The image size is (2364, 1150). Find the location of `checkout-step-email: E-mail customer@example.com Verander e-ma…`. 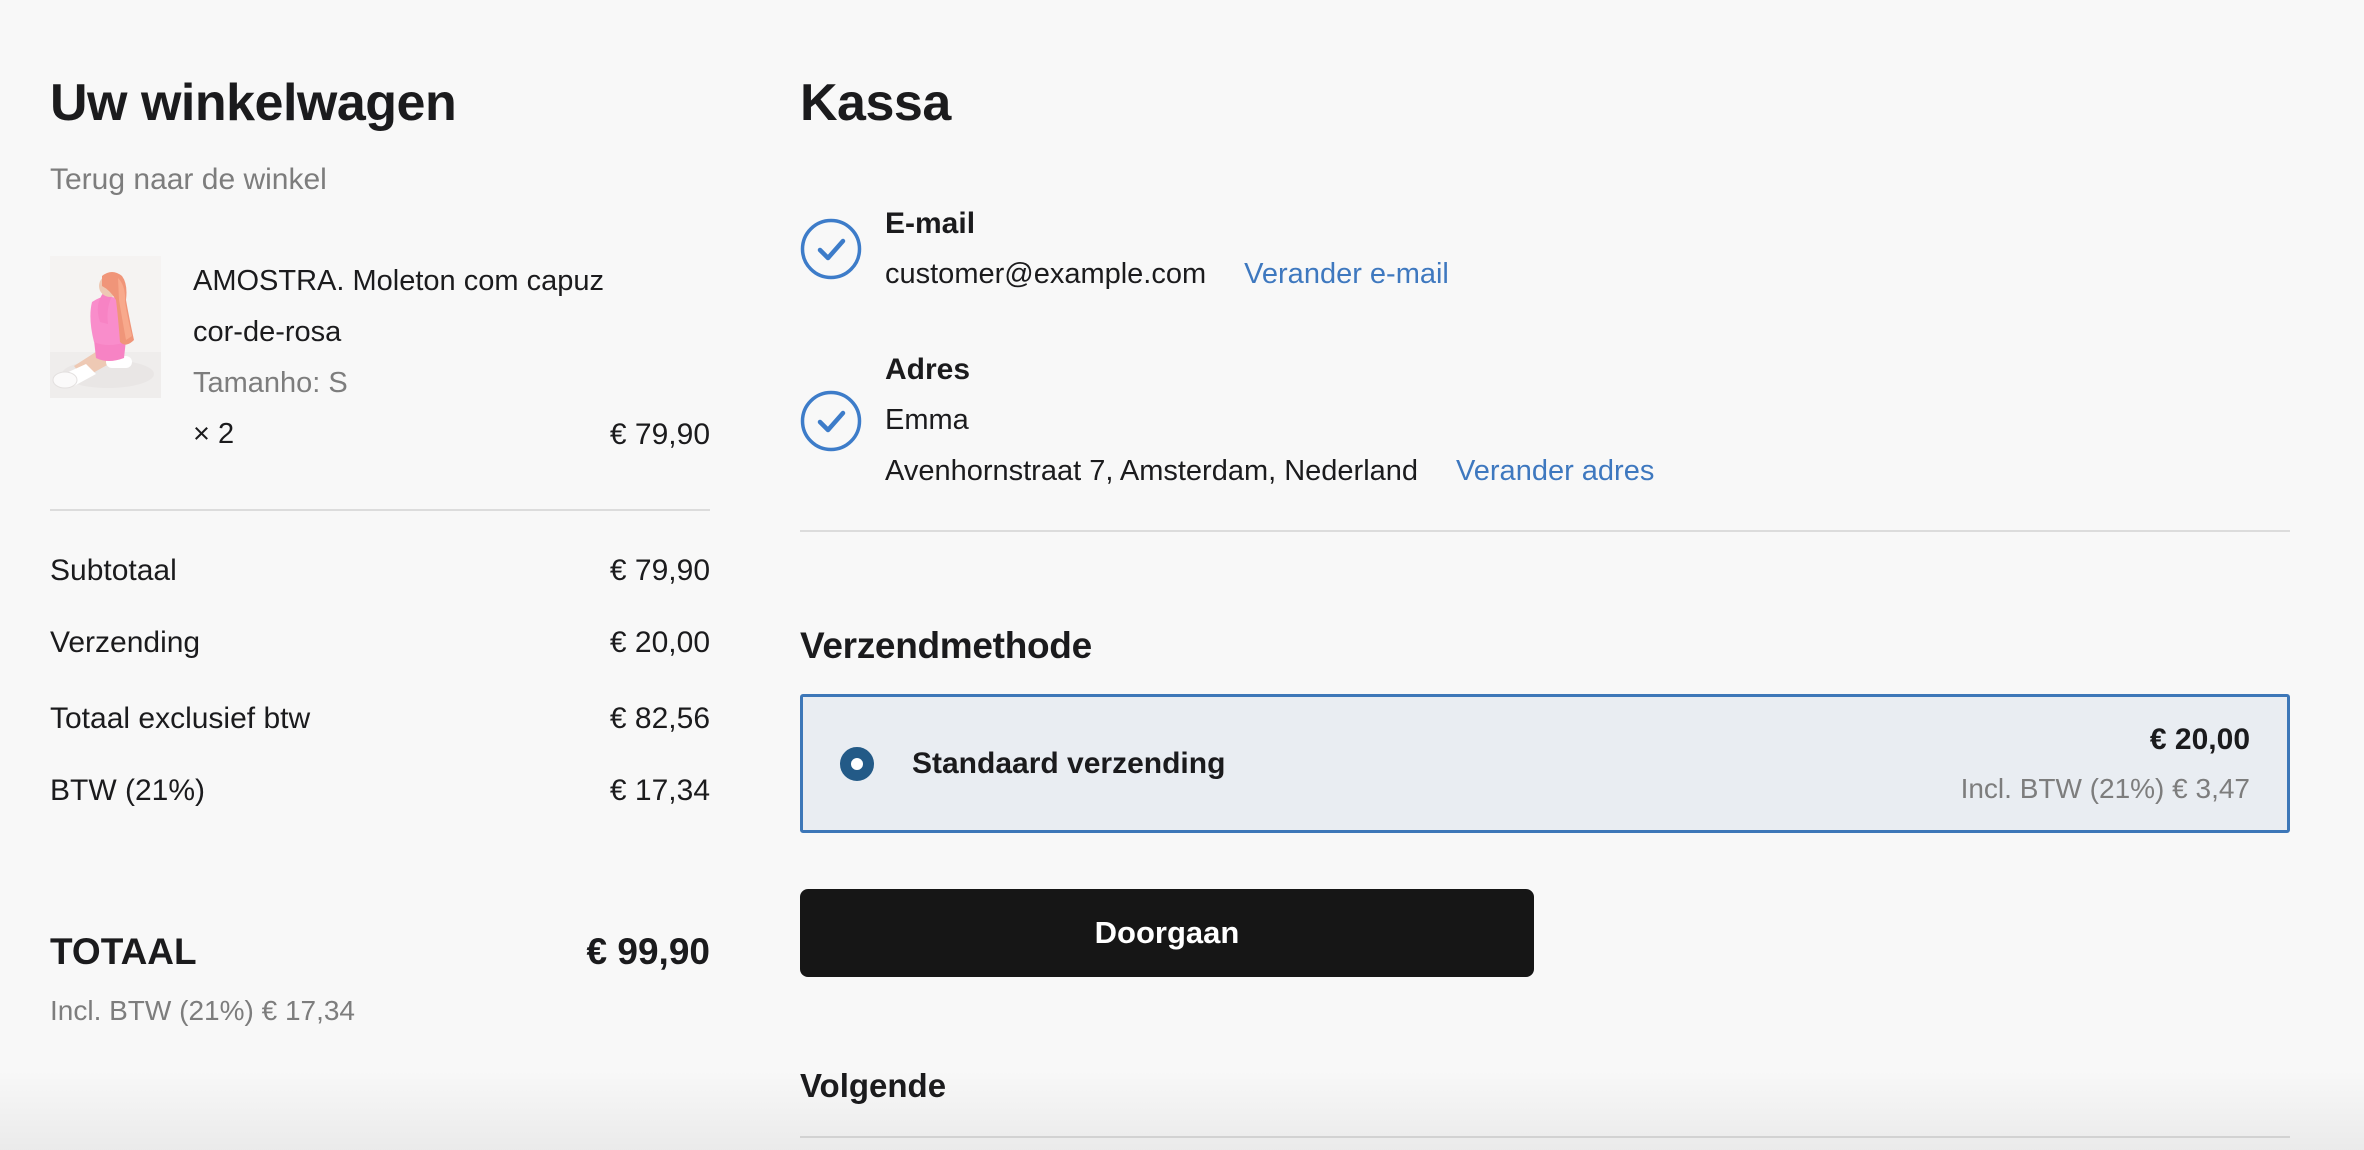

checkout-step-email: E-mail customer@example.com Verander e-ma… is located at coordinates (1545, 249).